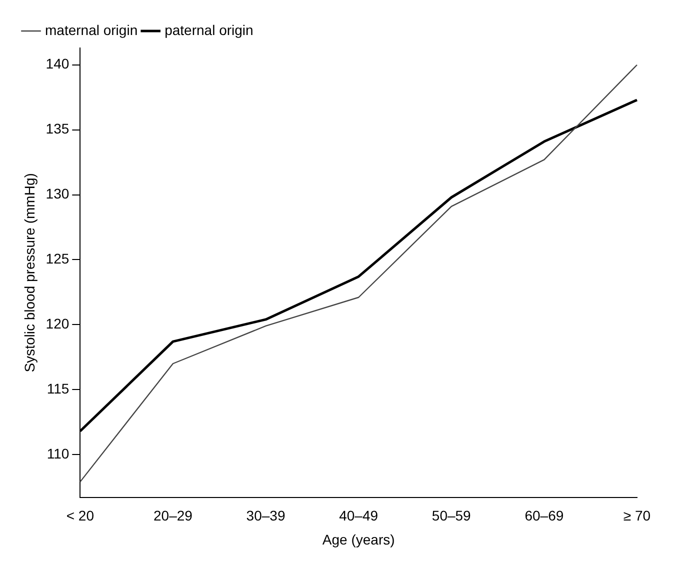 The image size is (675, 571). I want to click on x-tick-label: 40–49, so click(358, 516).